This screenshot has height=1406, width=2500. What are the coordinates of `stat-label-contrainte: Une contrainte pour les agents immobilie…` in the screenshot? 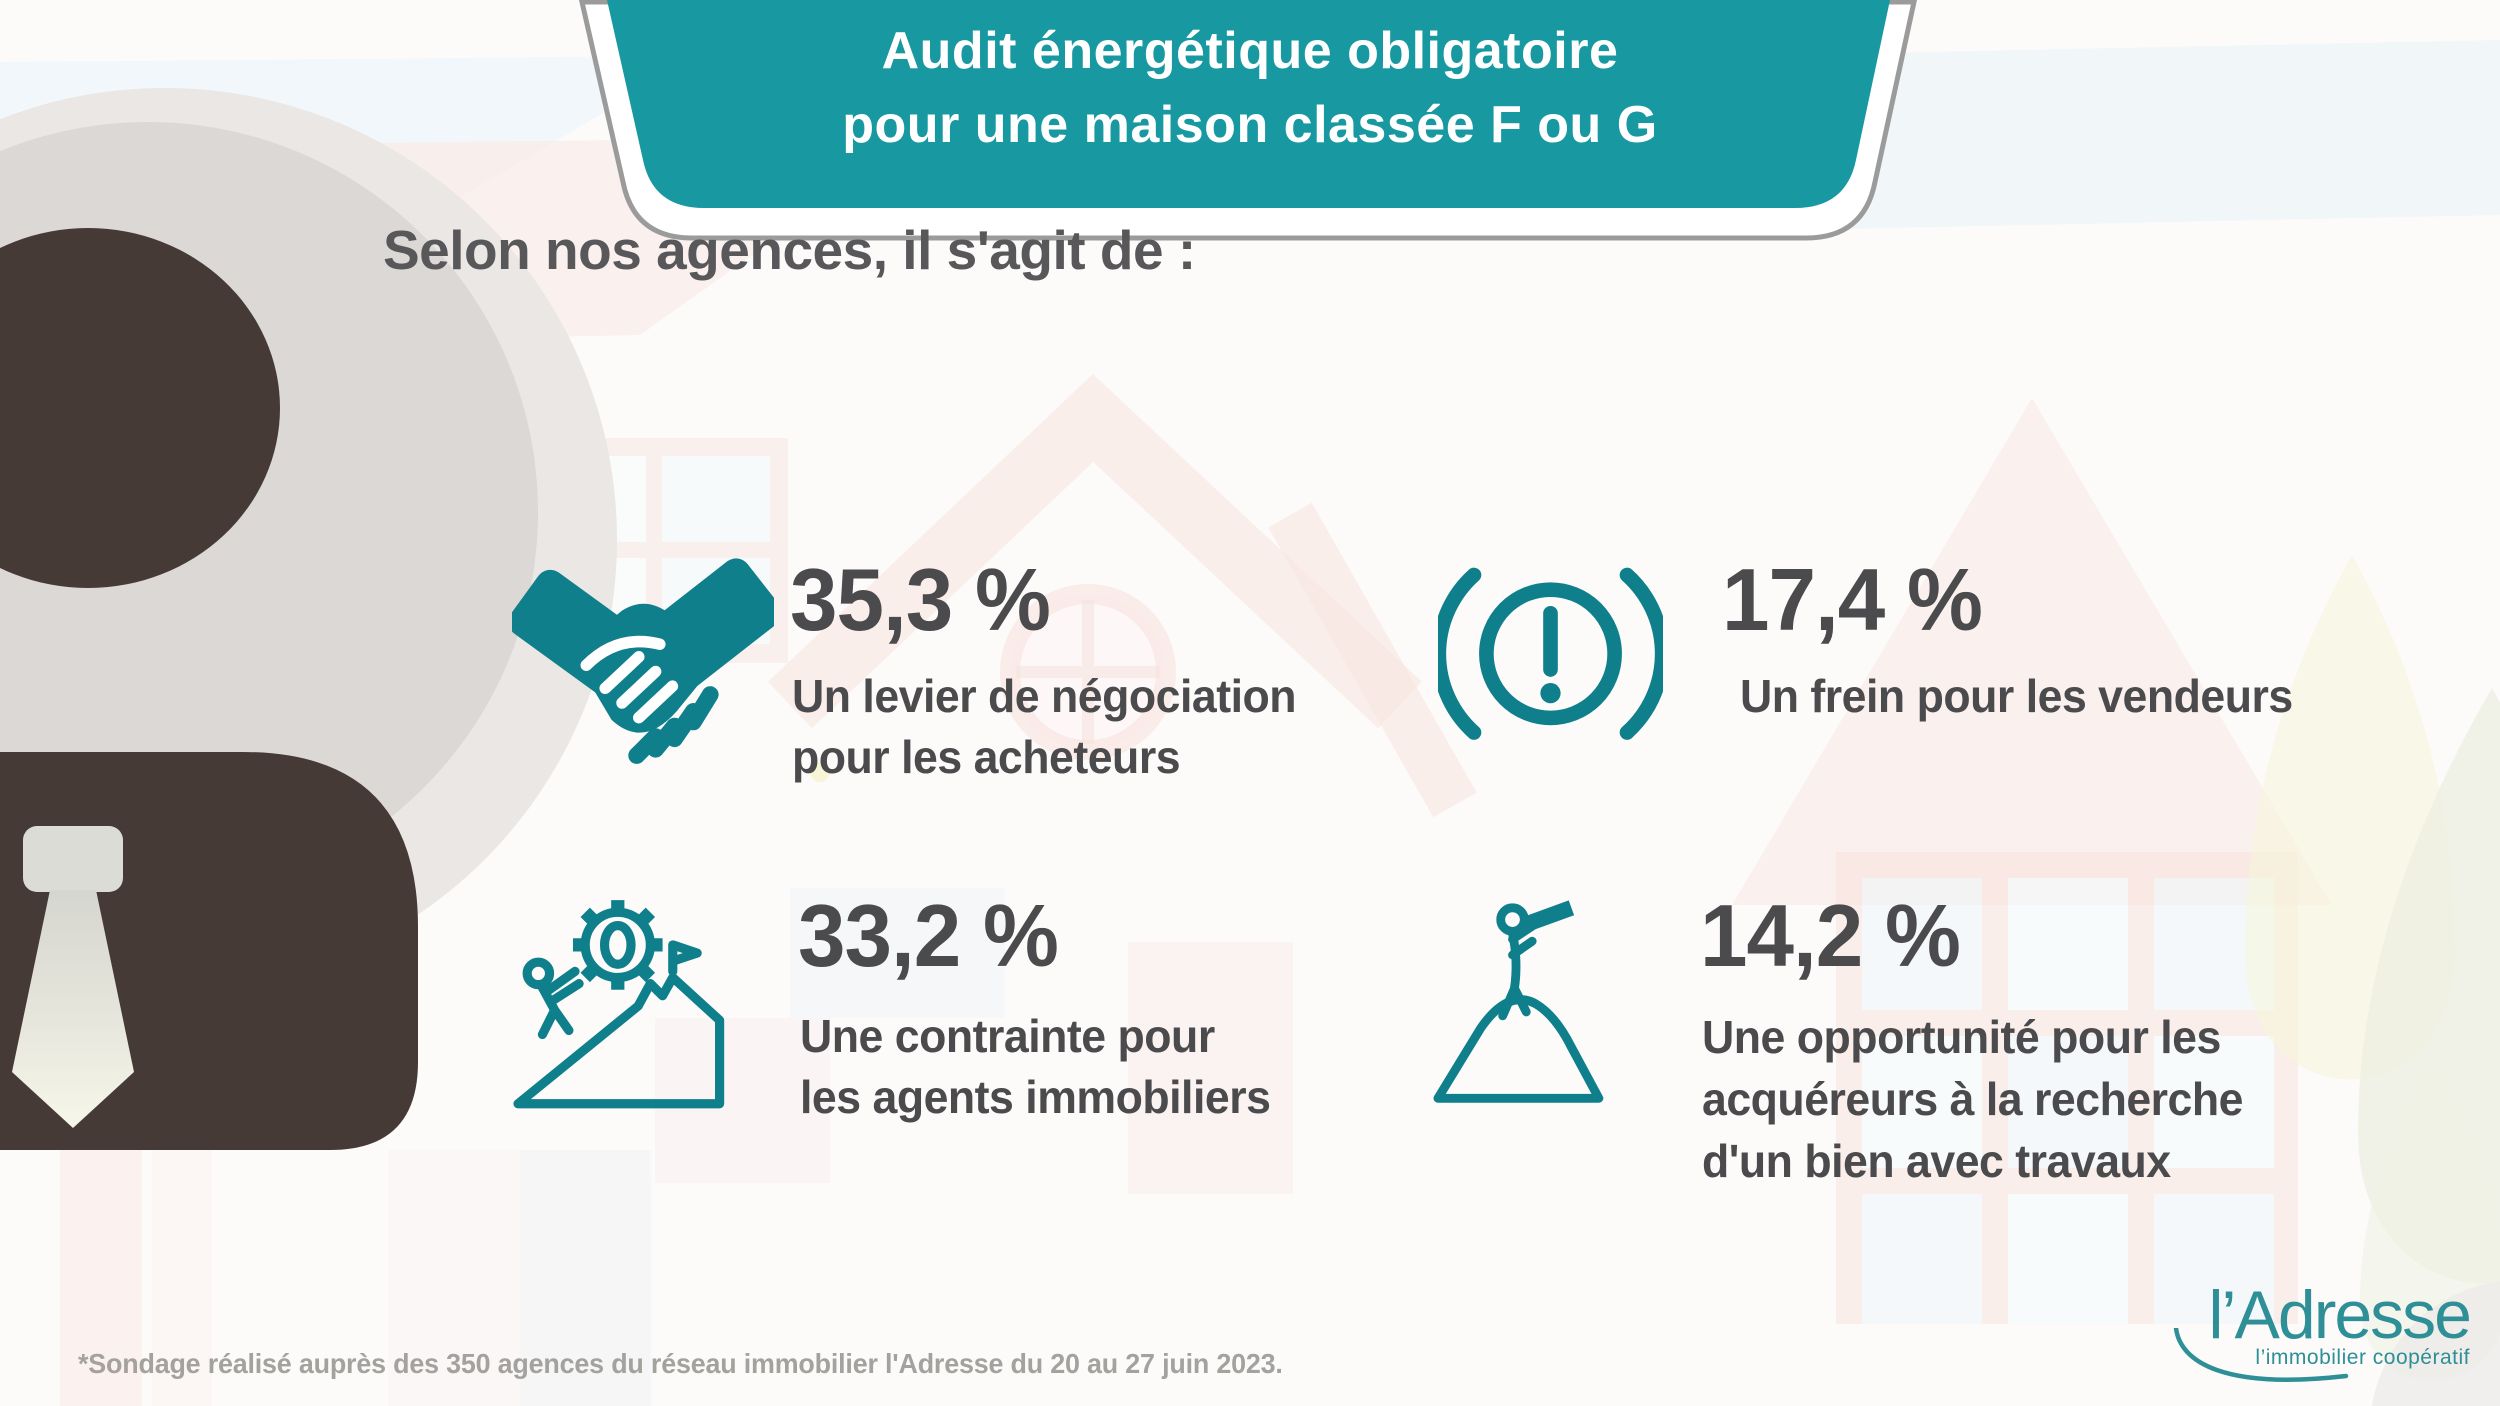 It's located at (1035, 1066).